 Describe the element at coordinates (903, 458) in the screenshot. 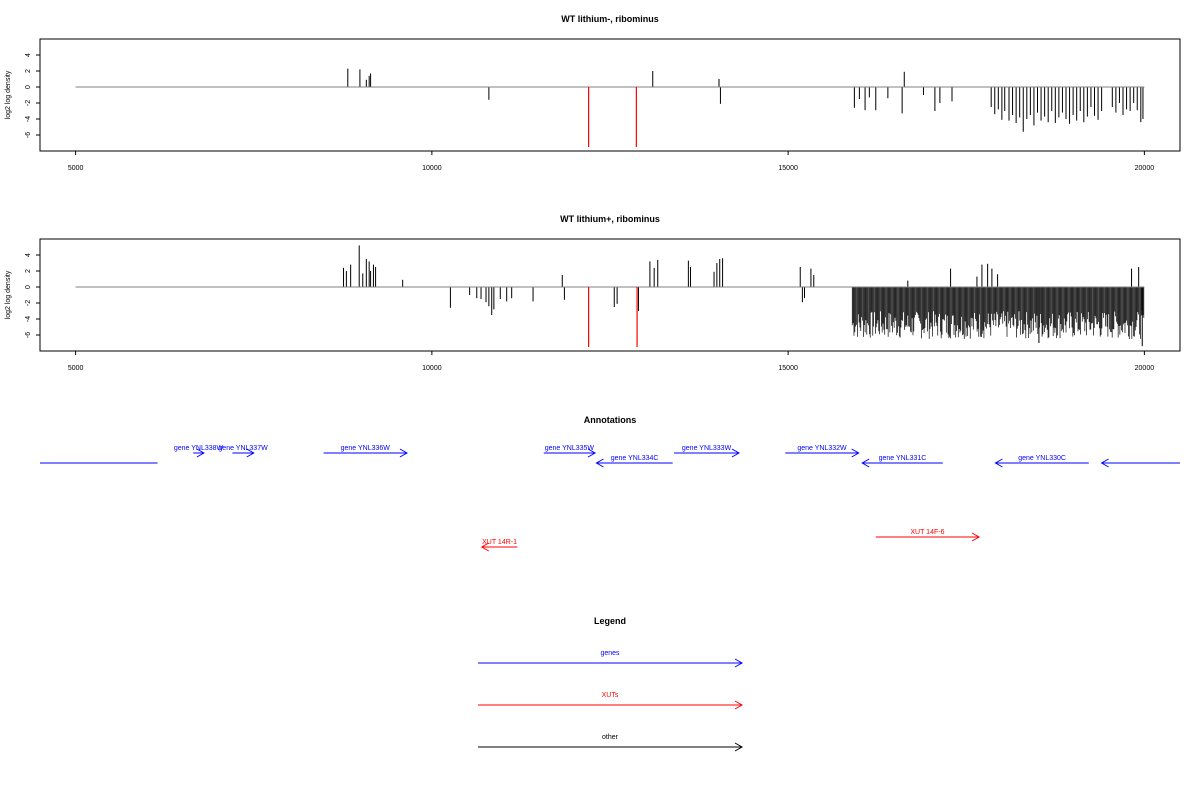

I see `gene-label: gene YNL331C` at that location.